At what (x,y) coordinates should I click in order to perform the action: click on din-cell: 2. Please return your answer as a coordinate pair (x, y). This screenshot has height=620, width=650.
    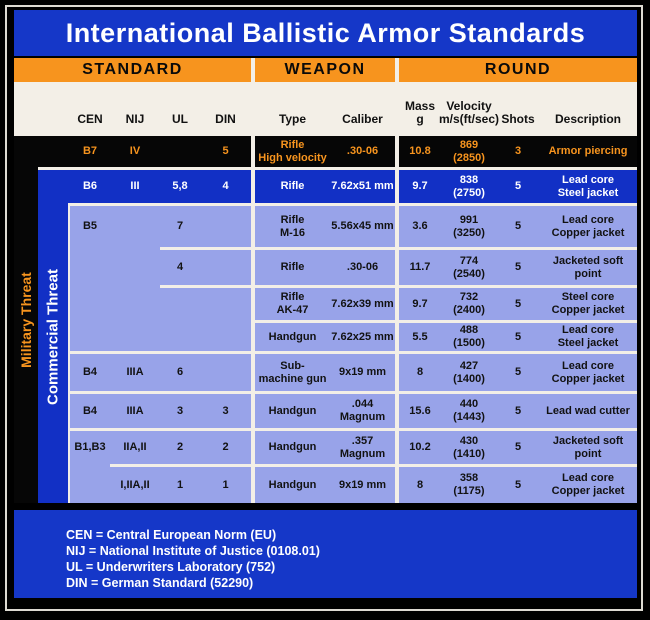
    Looking at the image, I should click on (225, 447).